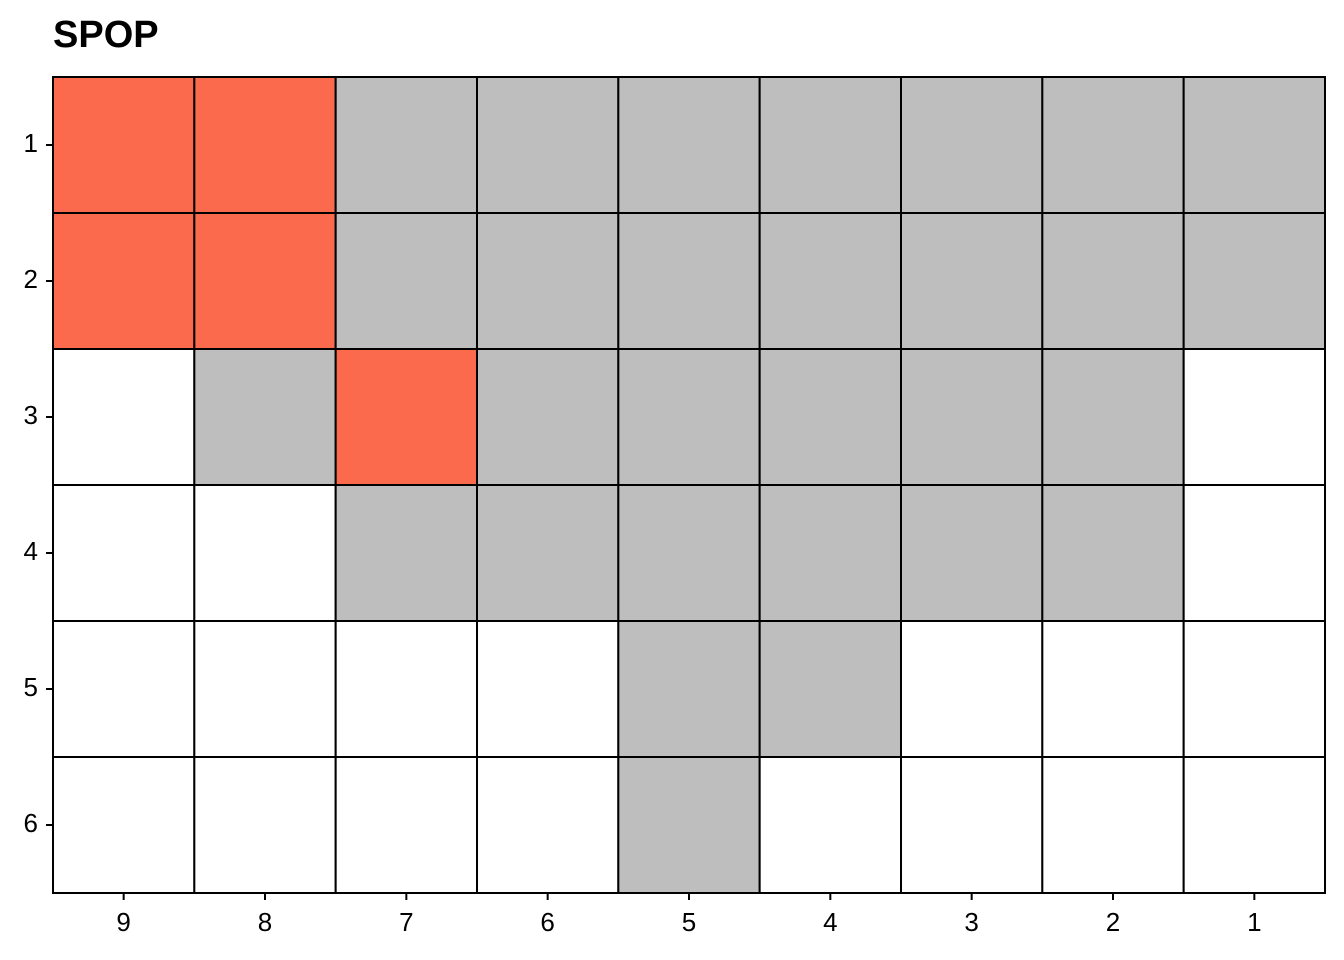  What do you see at coordinates (689, 922) in the screenshot?
I see `x-tick-label: 5` at bounding box center [689, 922].